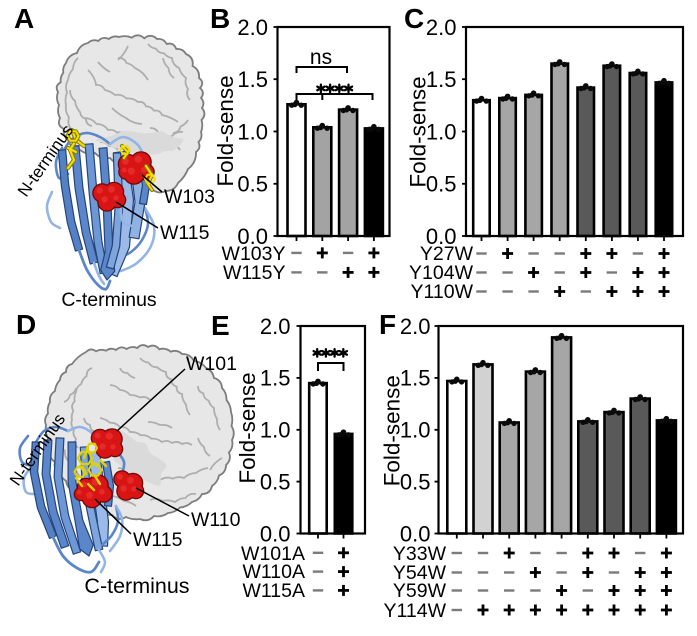 Image resolution: width=697 pixels, height=636 pixels. Describe the element at coordinates (321, 57) in the screenshot. I see `svg-text: ns` at that location.